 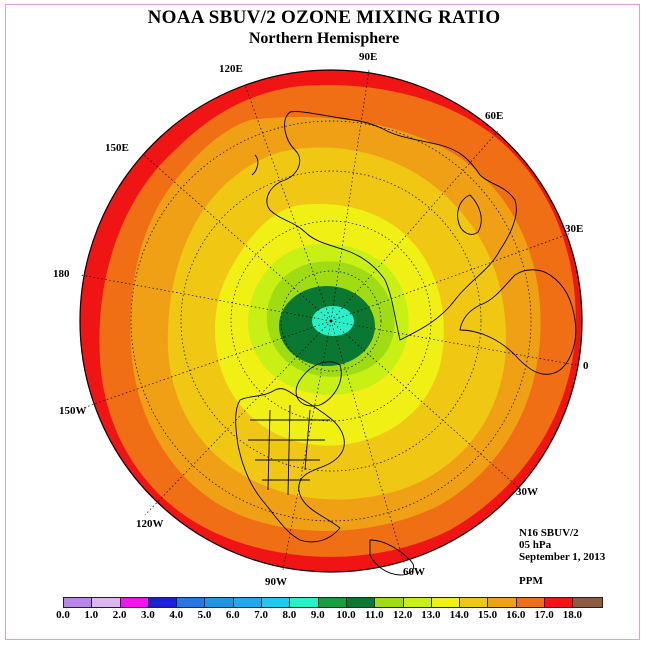 I want to click on colorbar-tick-label: 12.0, so click(x=402, y=615).